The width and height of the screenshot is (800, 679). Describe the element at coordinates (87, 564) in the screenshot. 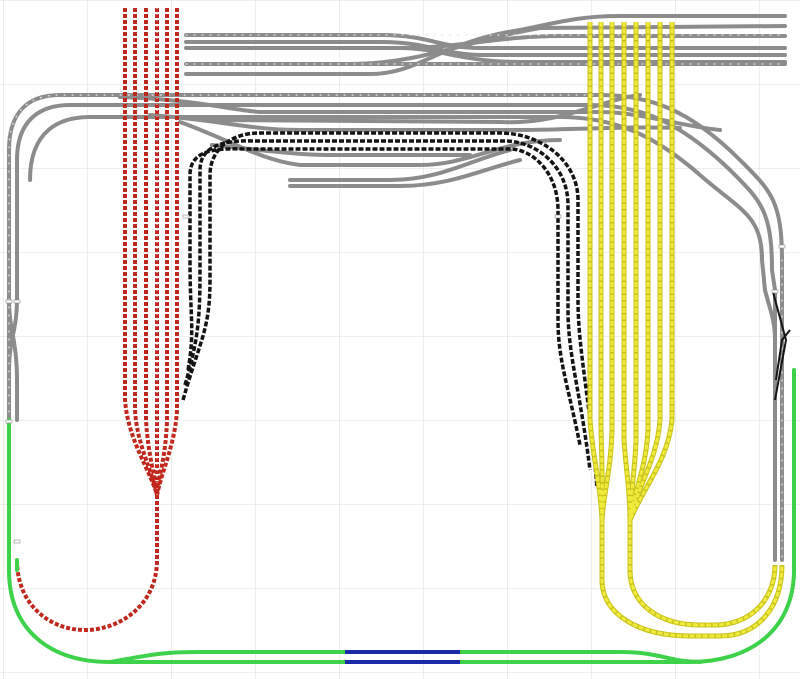

I see `red-return-loop` at that location.